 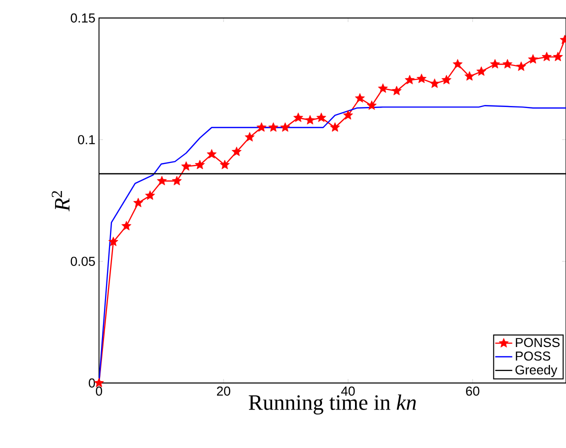 What do you see at coordinates (332, 404) in the screenshot?
I see `x-axis-title: Running time in kn` at bounding box center [332, 404].